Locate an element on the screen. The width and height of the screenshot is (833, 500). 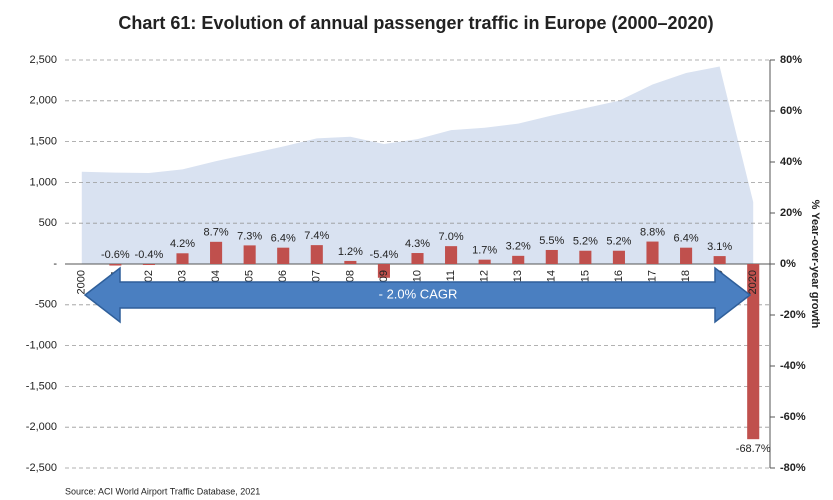
y2-tick-label: 40% is located at coordinates (791, 162).